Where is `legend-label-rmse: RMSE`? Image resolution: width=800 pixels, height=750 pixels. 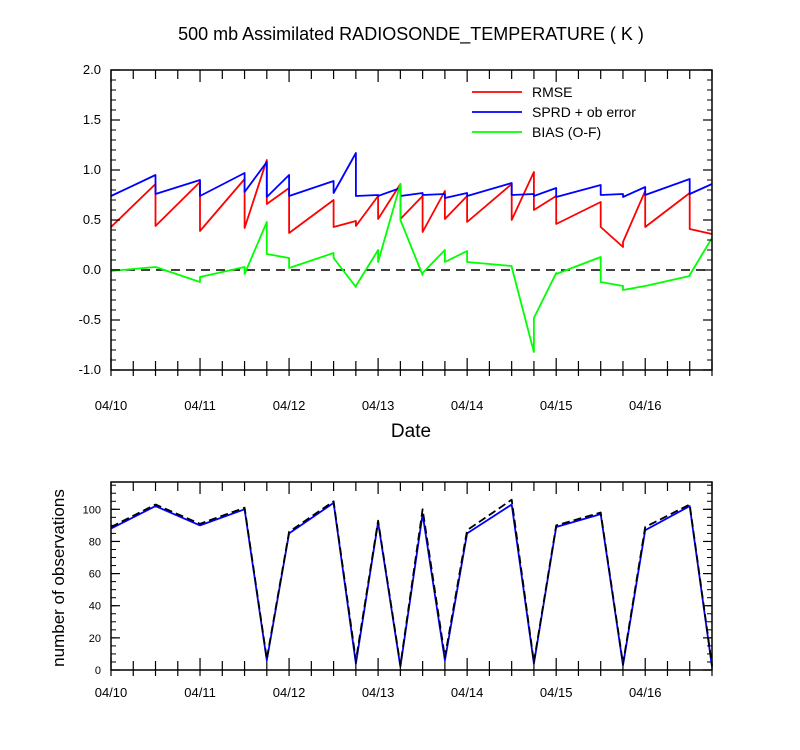
legend-label-rmse: RMSE is located at coordinates (552, 92).